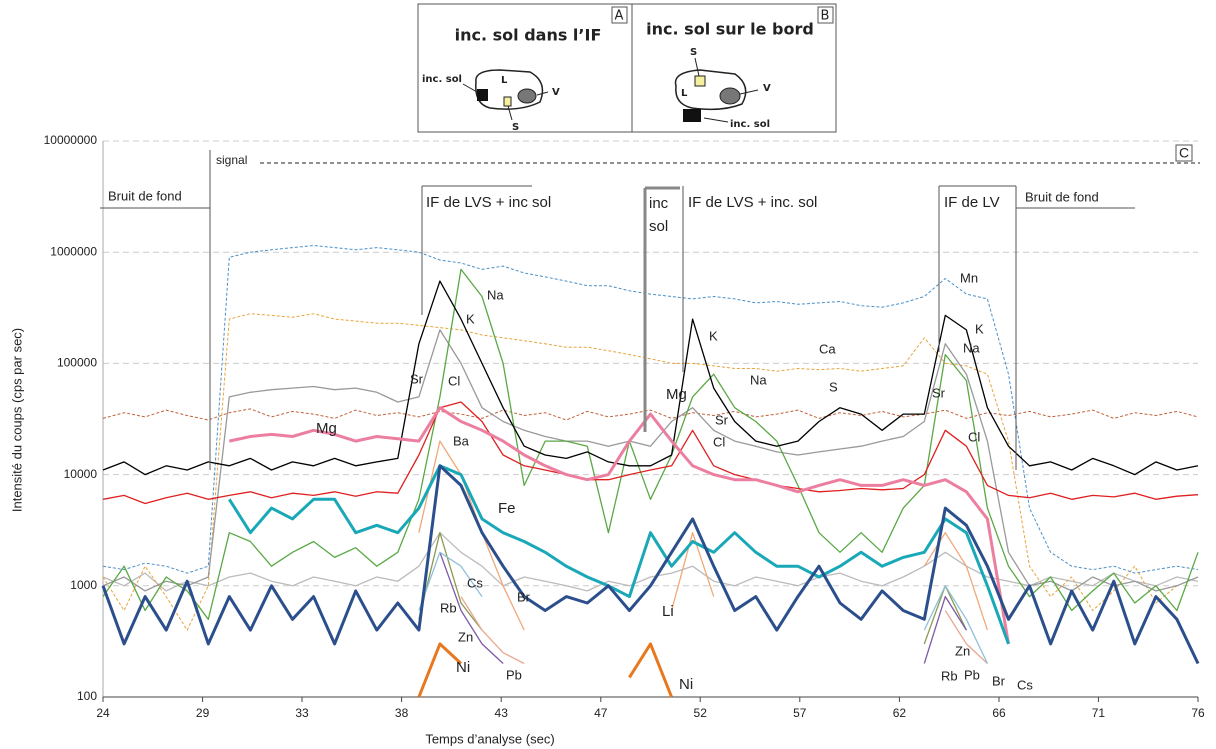  I want to click on series-label: S, so click(833, 386).